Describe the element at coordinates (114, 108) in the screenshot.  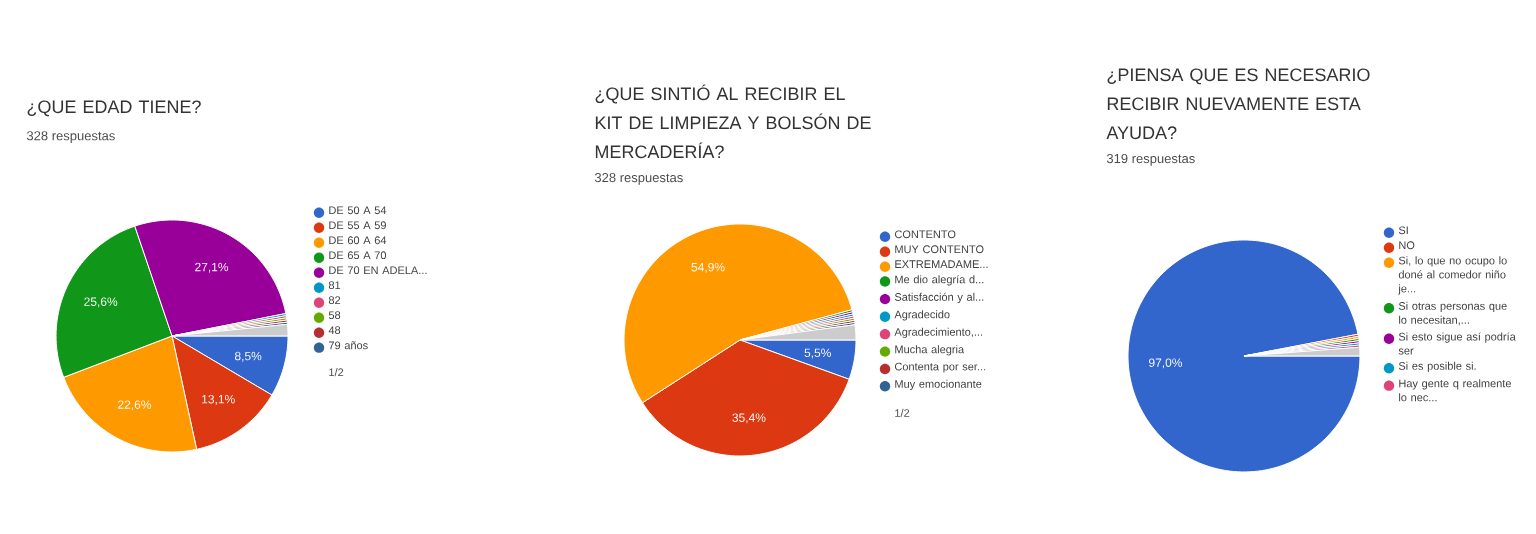
I see `chart-title: ¿QUE EDAD TIENE?` at that location.